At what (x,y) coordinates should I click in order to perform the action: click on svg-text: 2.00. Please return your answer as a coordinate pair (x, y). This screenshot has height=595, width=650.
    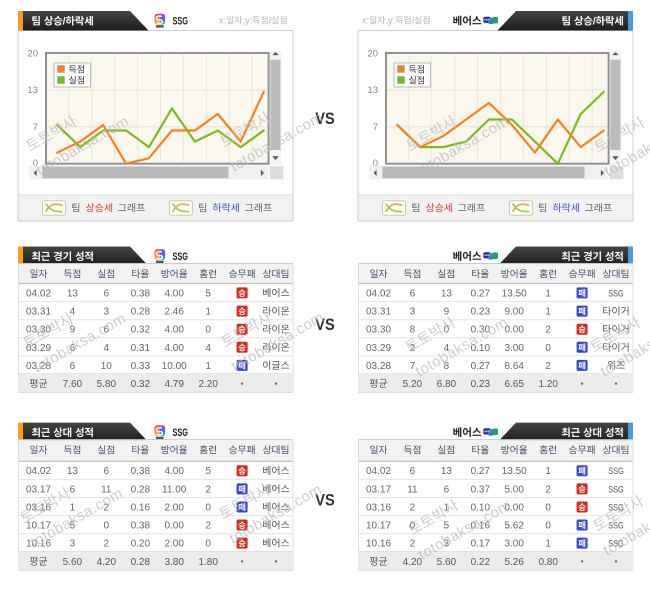
    Looking at the image, I should click on (174, 508).